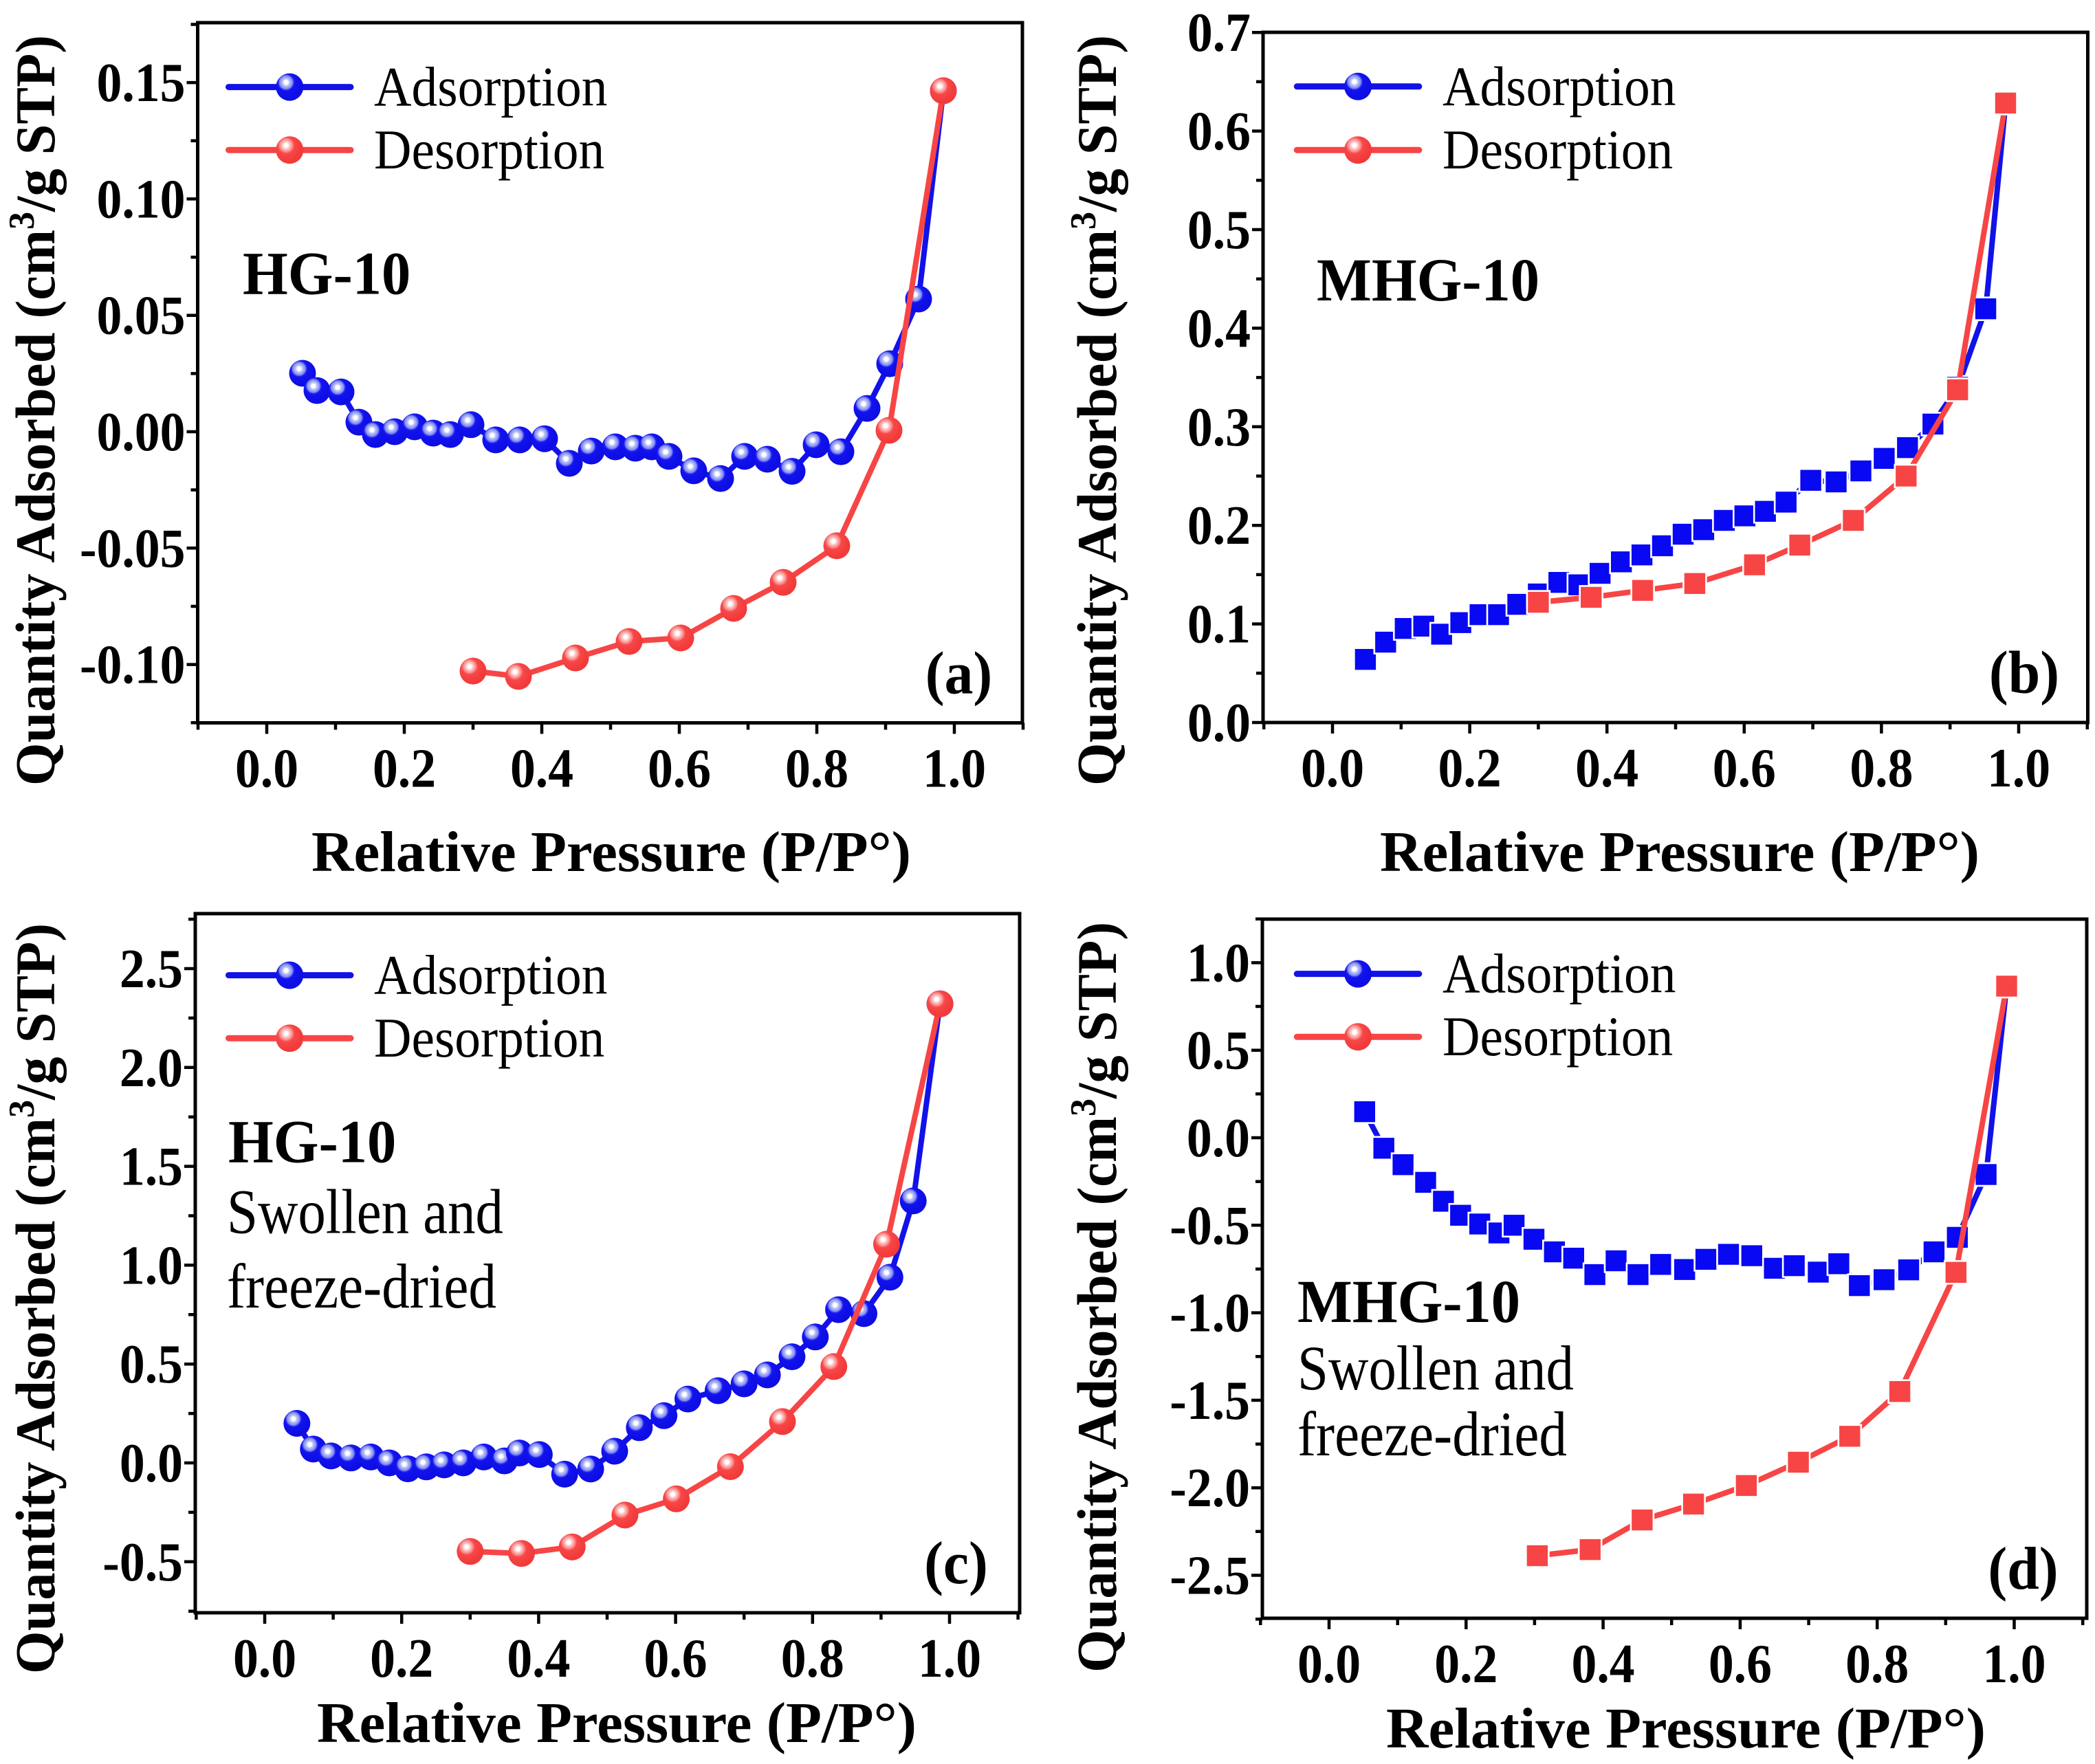  Describe the element at coordinates (1210, 1488) in the screenshot. I see `svg-text: -2.0` at that location.